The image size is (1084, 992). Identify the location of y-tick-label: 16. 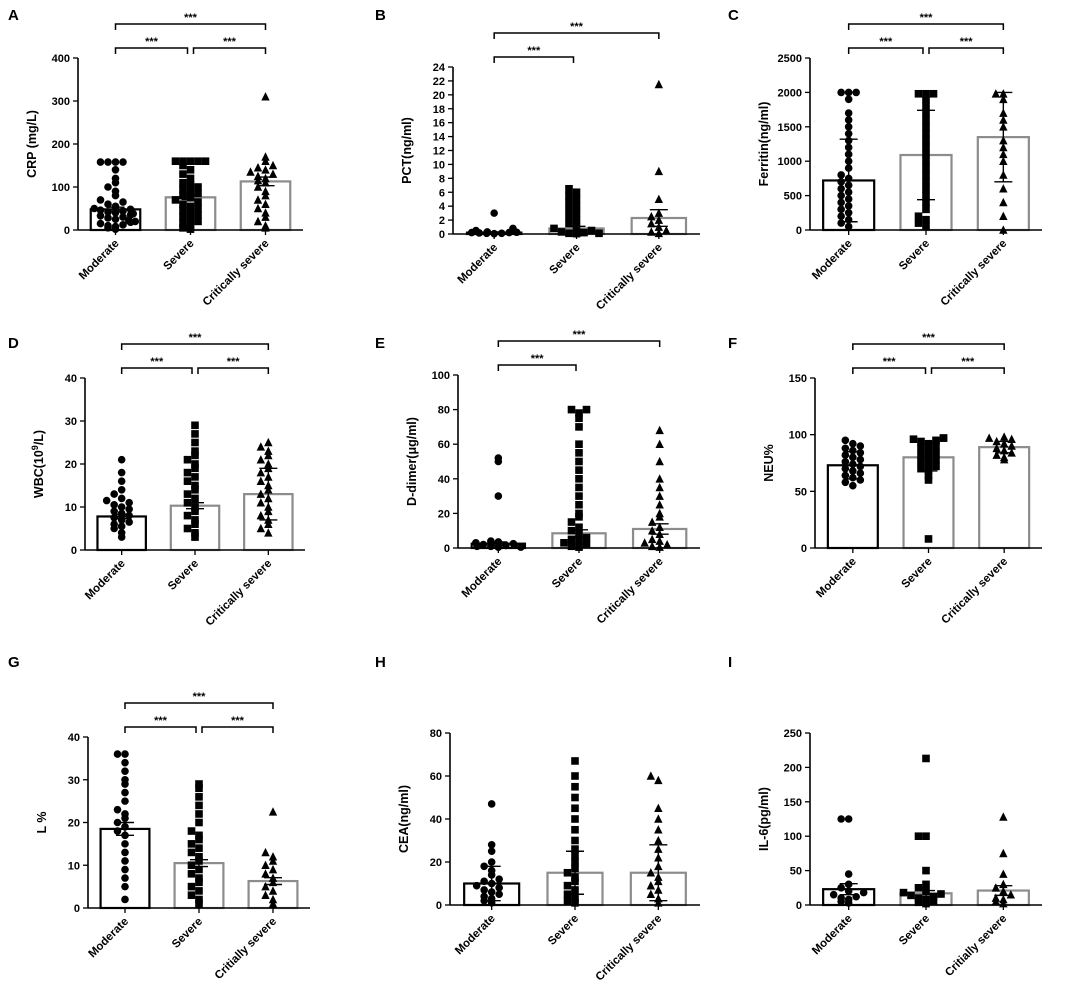
(439, 124).